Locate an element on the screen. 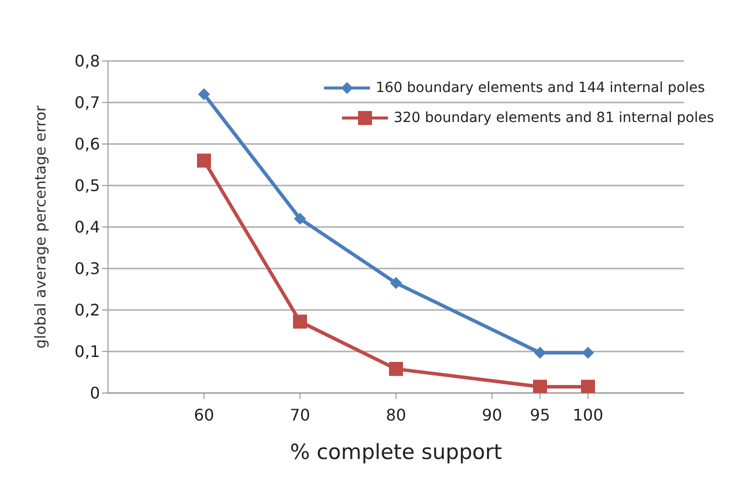  y-tick-label: 0,6 is located at coordinates (87, 144).